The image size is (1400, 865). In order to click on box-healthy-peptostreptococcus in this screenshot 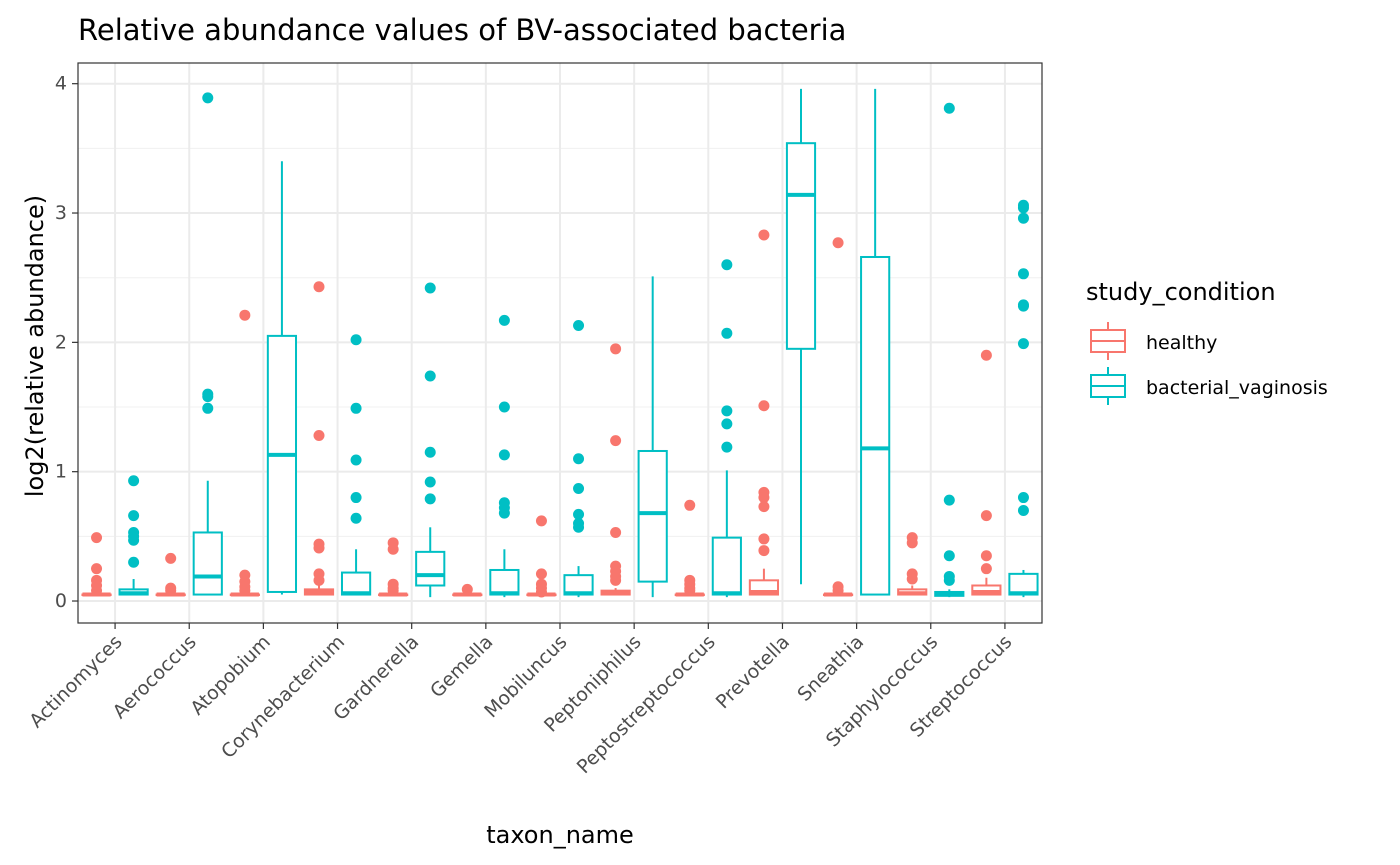, I will do `click(689, 548)`.